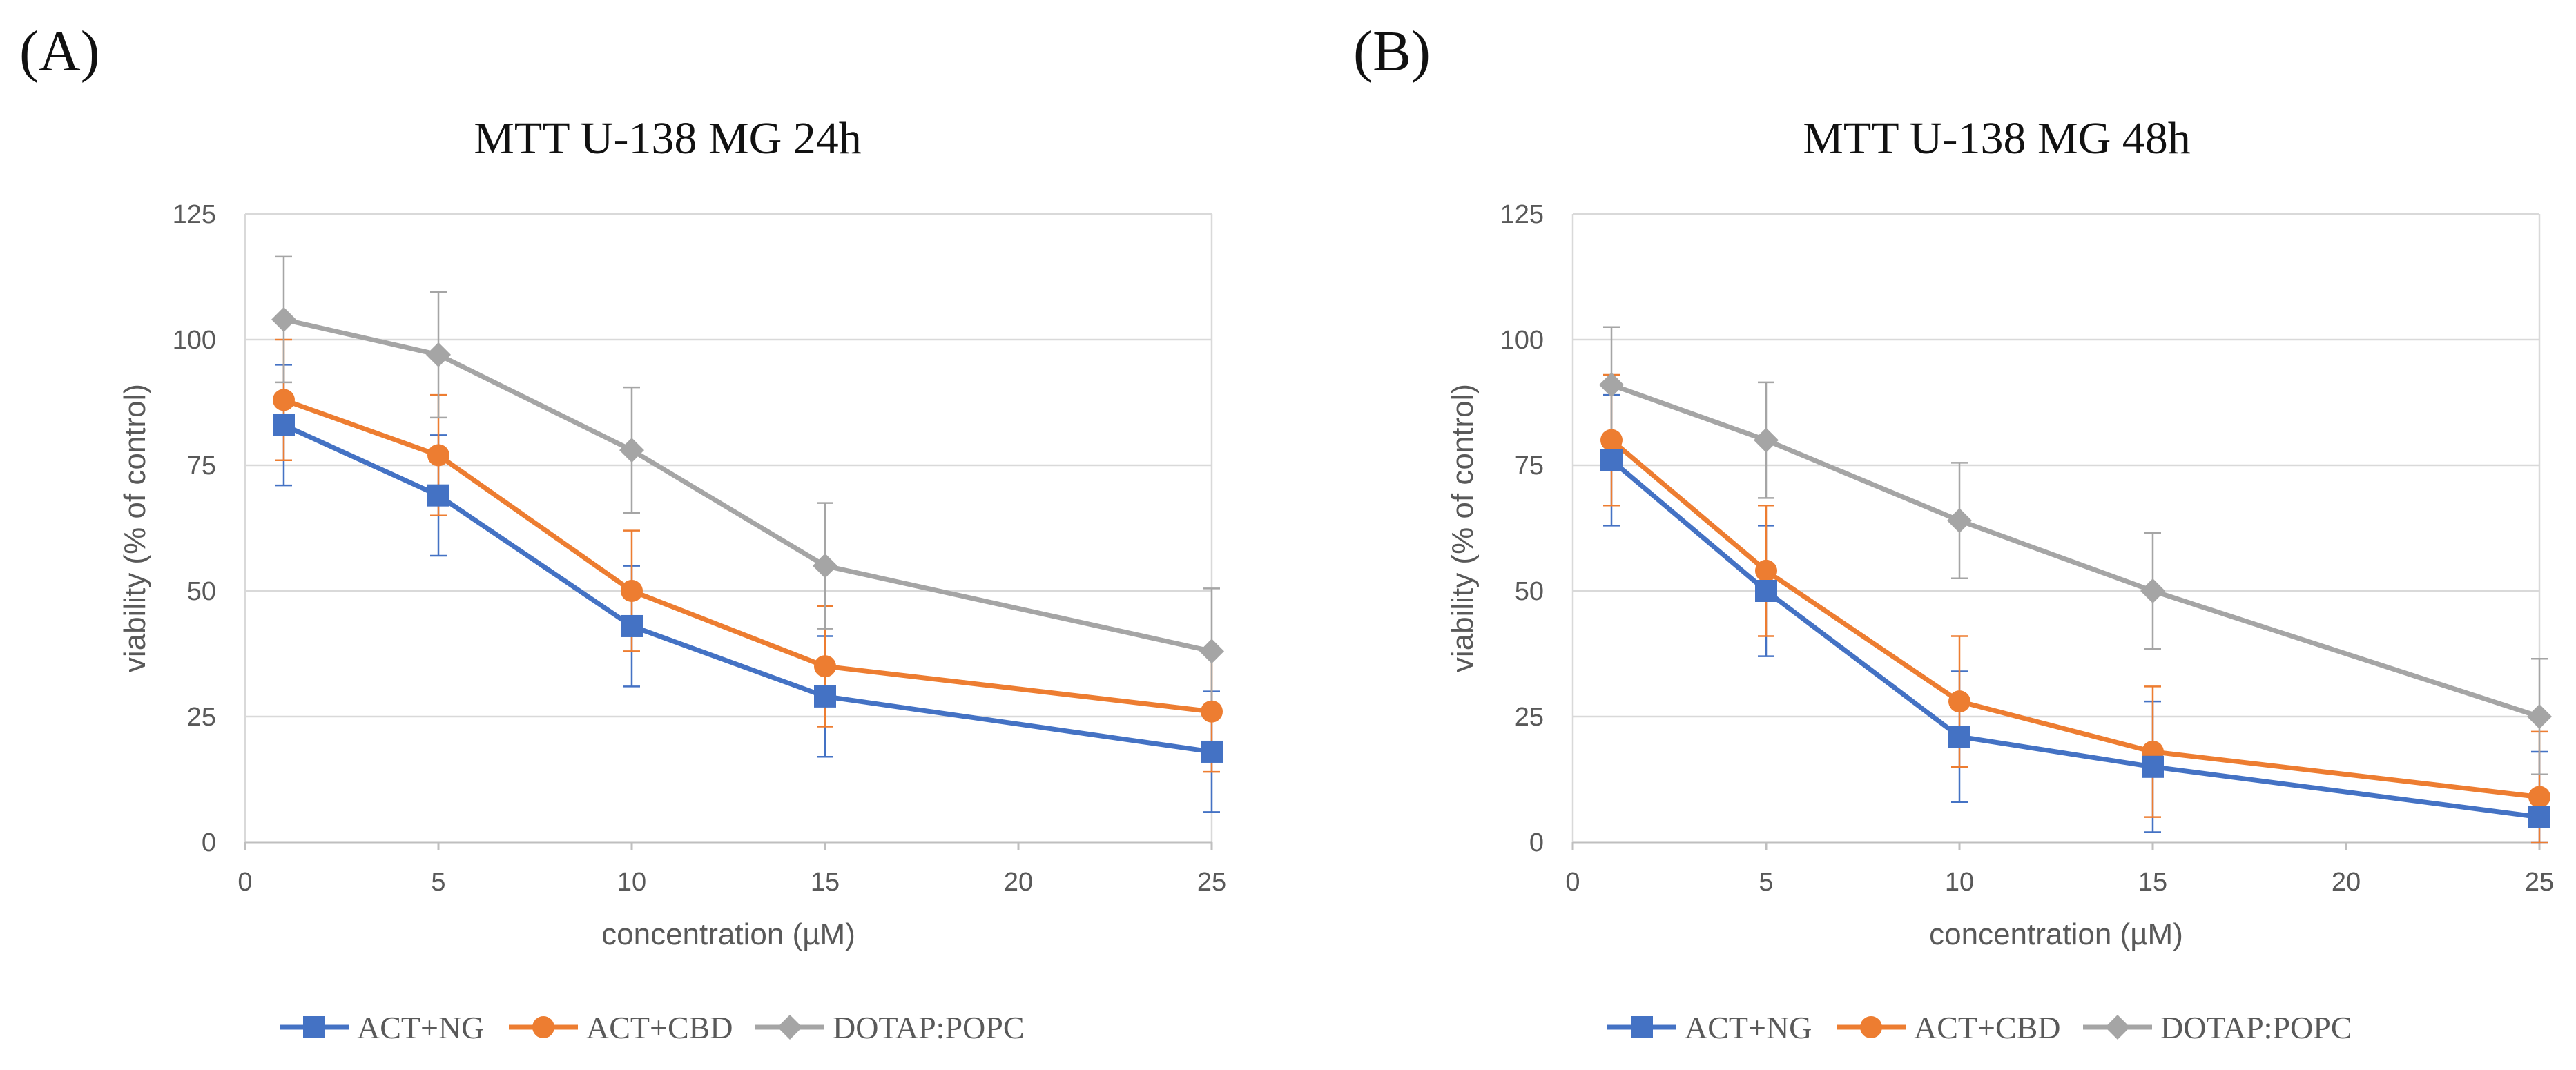 This screenshot has height=1070, width=2576. I want to click on panel-label-a: (A), so click(59, 51).